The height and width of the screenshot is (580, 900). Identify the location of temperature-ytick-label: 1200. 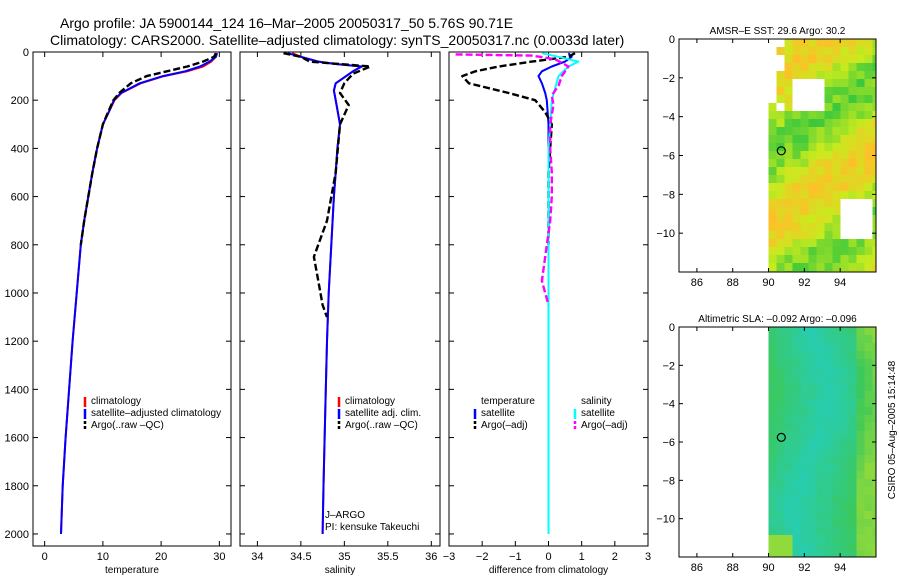
(17, 342).